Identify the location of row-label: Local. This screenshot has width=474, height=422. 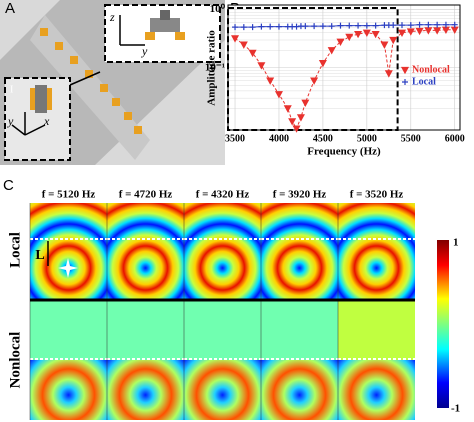
(15, 250).